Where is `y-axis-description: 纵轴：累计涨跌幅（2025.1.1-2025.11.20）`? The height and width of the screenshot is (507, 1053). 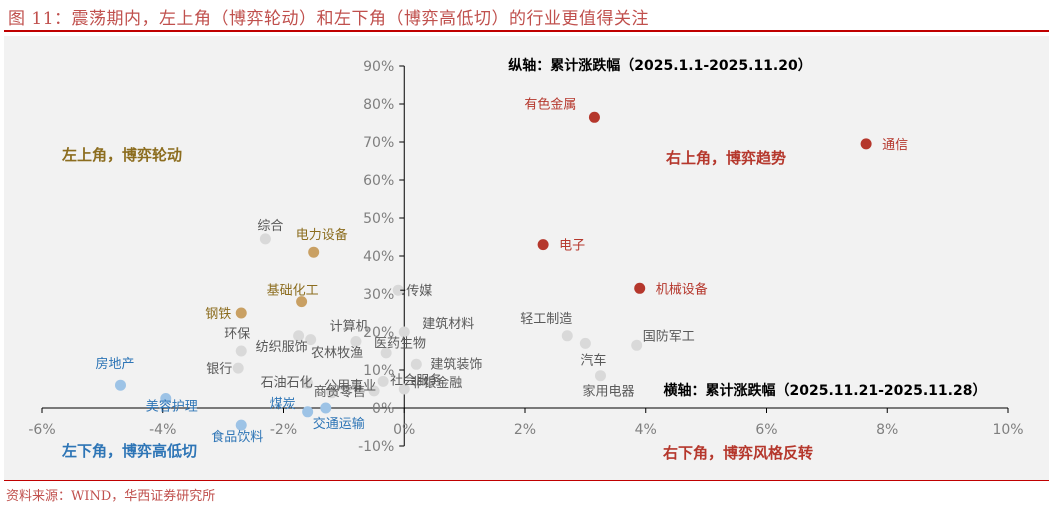 y-axis-description: 纵轴：累计涨跌幅（2025.1.1-2025.11.20） is located at coordinates (659, 65).